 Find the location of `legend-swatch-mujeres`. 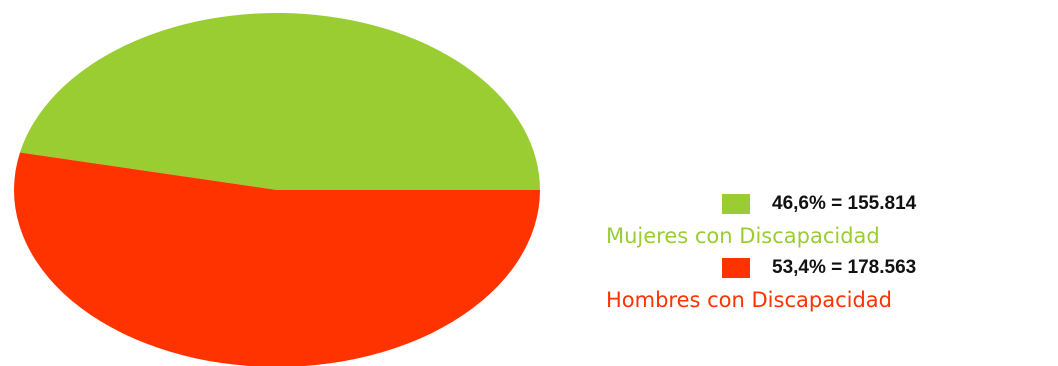

legend-swatch-mujeres is located at coordinates (736, 204).